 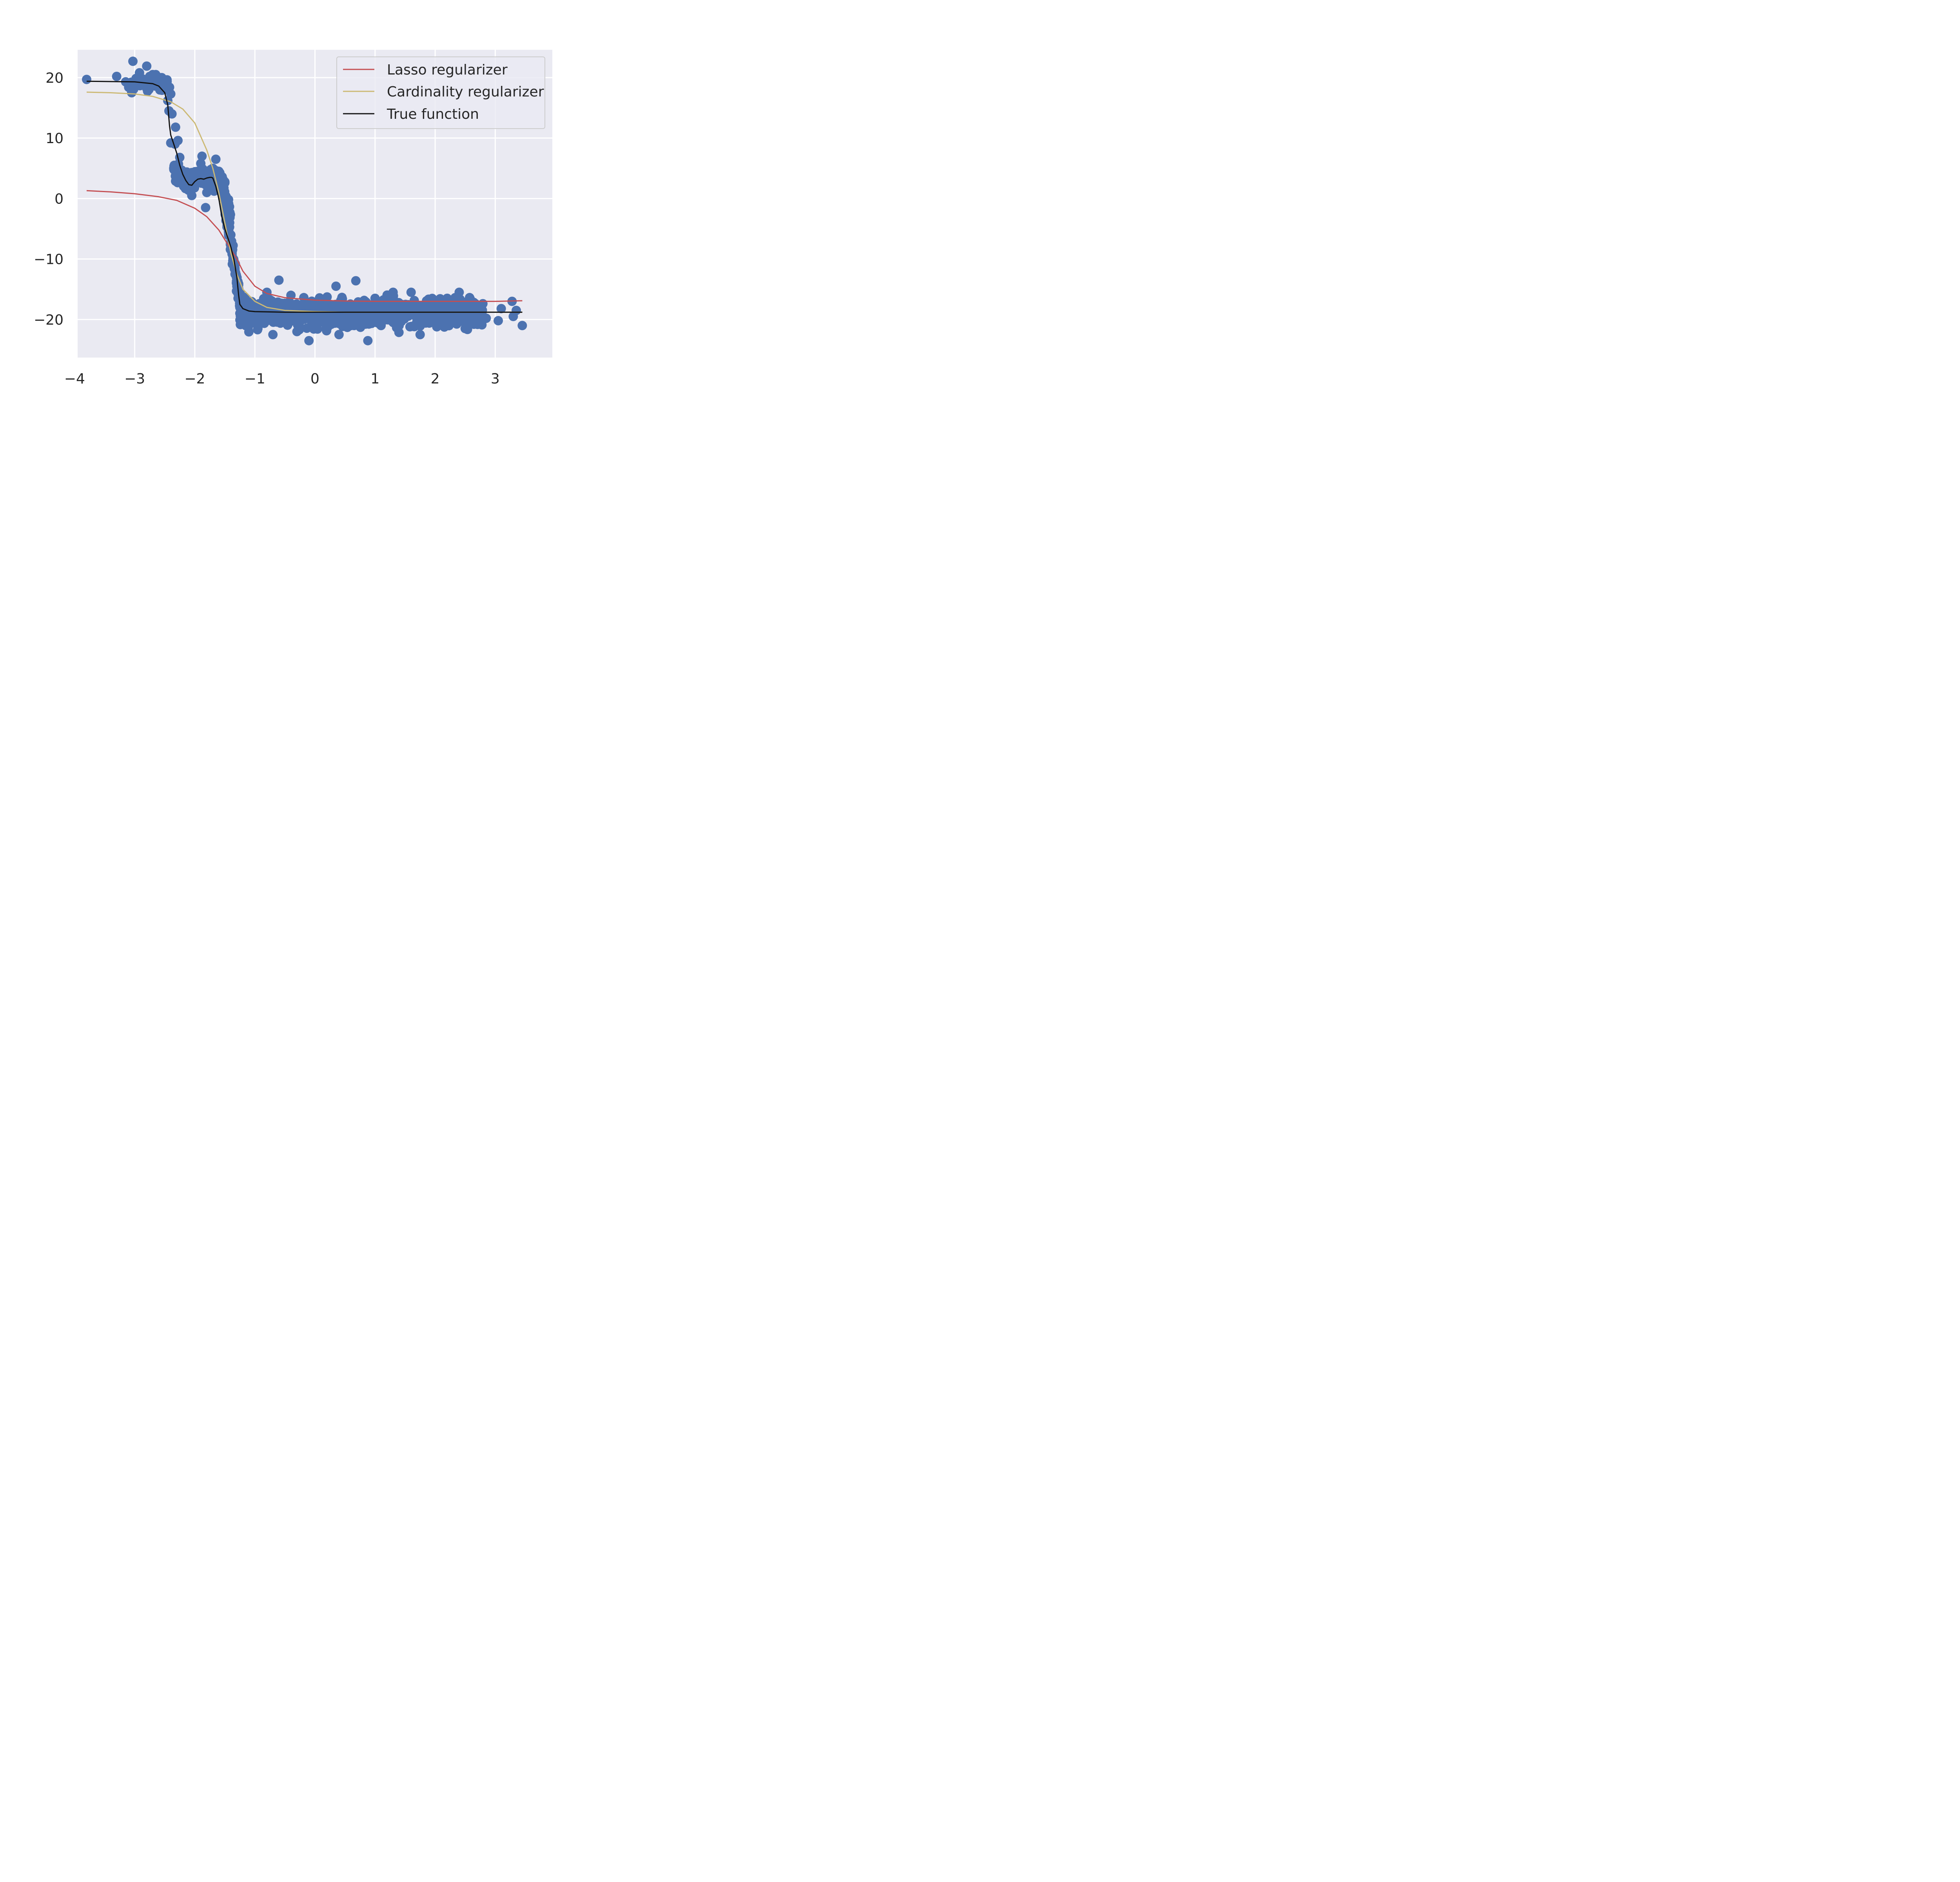 I want to click on y-axis-ticks: −20 −10 0 10 20, so click(x=49, y=199).